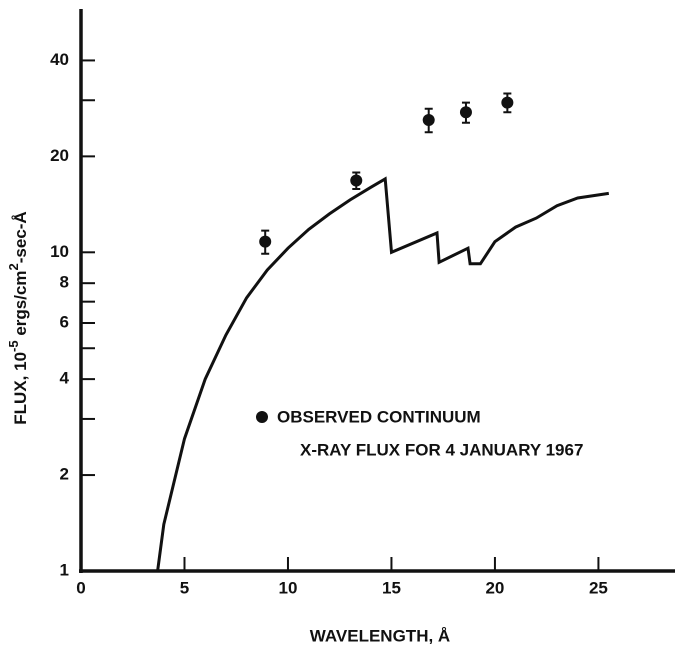 The width and height of the screenshot is (677, 647). Describe the element at coordinates (391, 587) in the screenshot. I see `x-tick-label: 15` at that location.